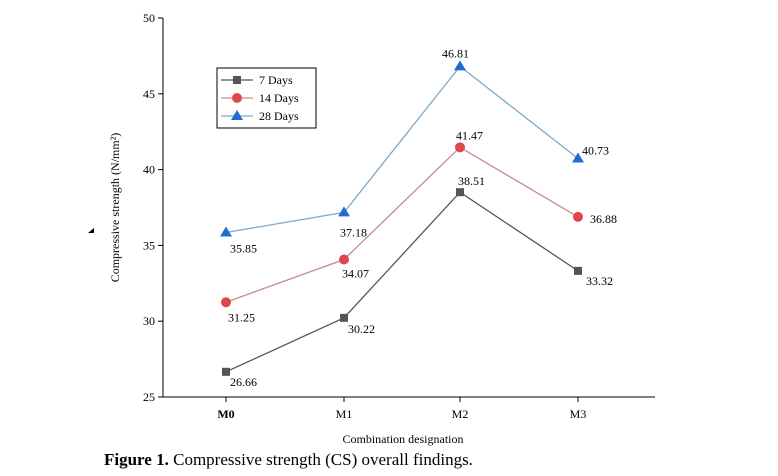 This screenshot has width=778, height=476. What do you see at coordinates (279, 98) in the screenshot?
I see `legend-label: 14 Days` at bounding box center [279, 98].